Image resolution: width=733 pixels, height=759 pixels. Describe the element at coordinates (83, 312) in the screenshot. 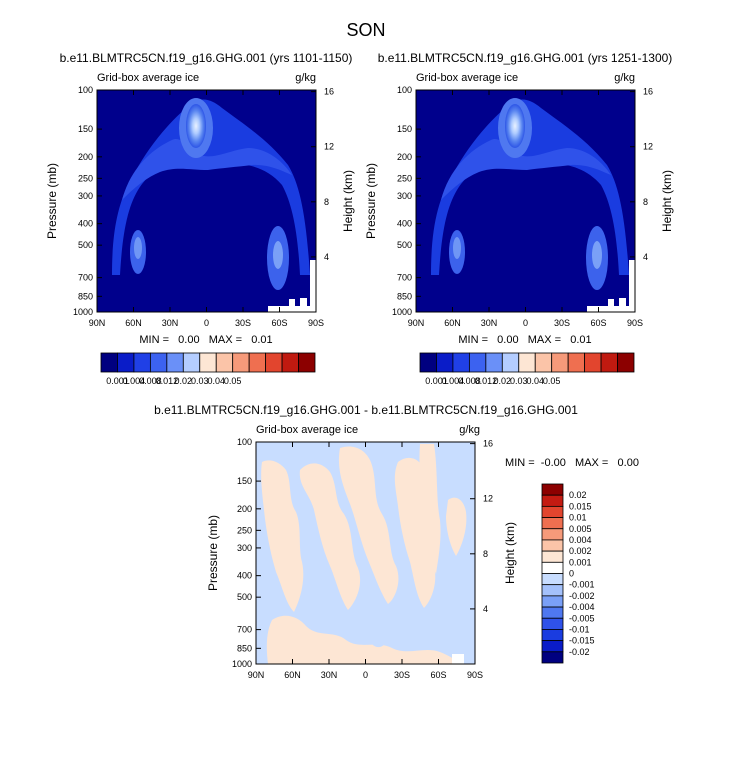

I see `y-tick-label: 1000` at that location.